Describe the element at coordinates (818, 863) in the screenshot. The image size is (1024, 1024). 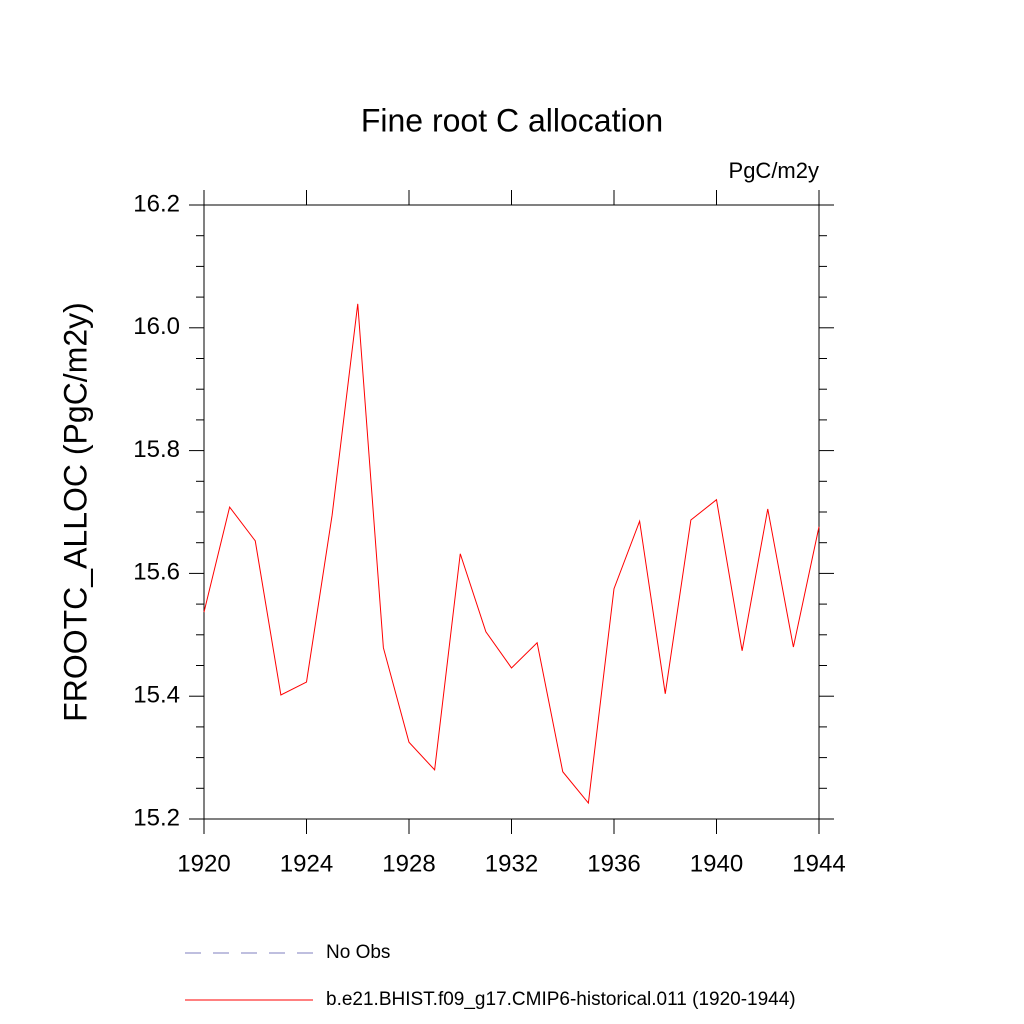
I see `x-tick-label: 1944` at that location.